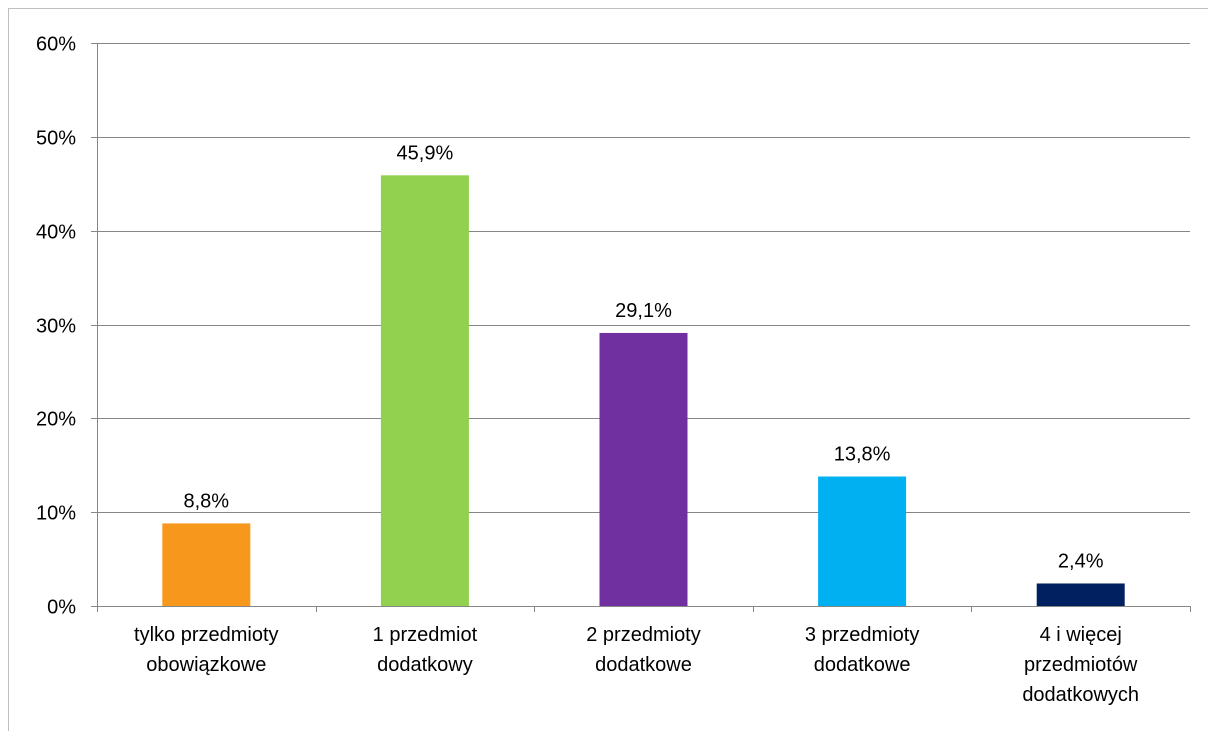 This screenshot has width=1208, height=736. Describe the element at coordinates (56, 420) in the screenshot. I see `y-tick-label: 20%` at that location.